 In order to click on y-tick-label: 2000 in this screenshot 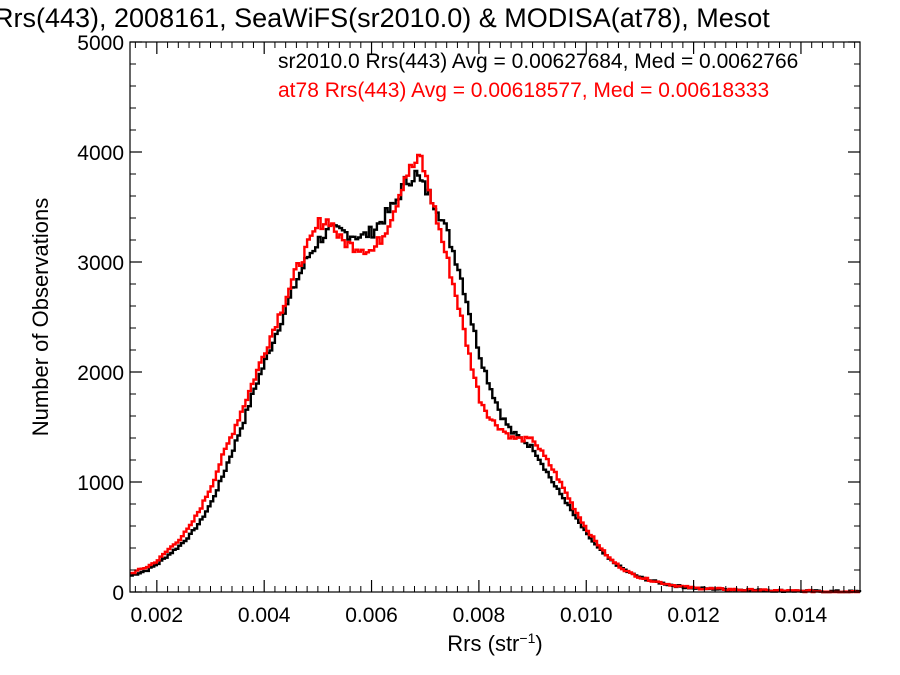, I will do `click(100, 373)`.